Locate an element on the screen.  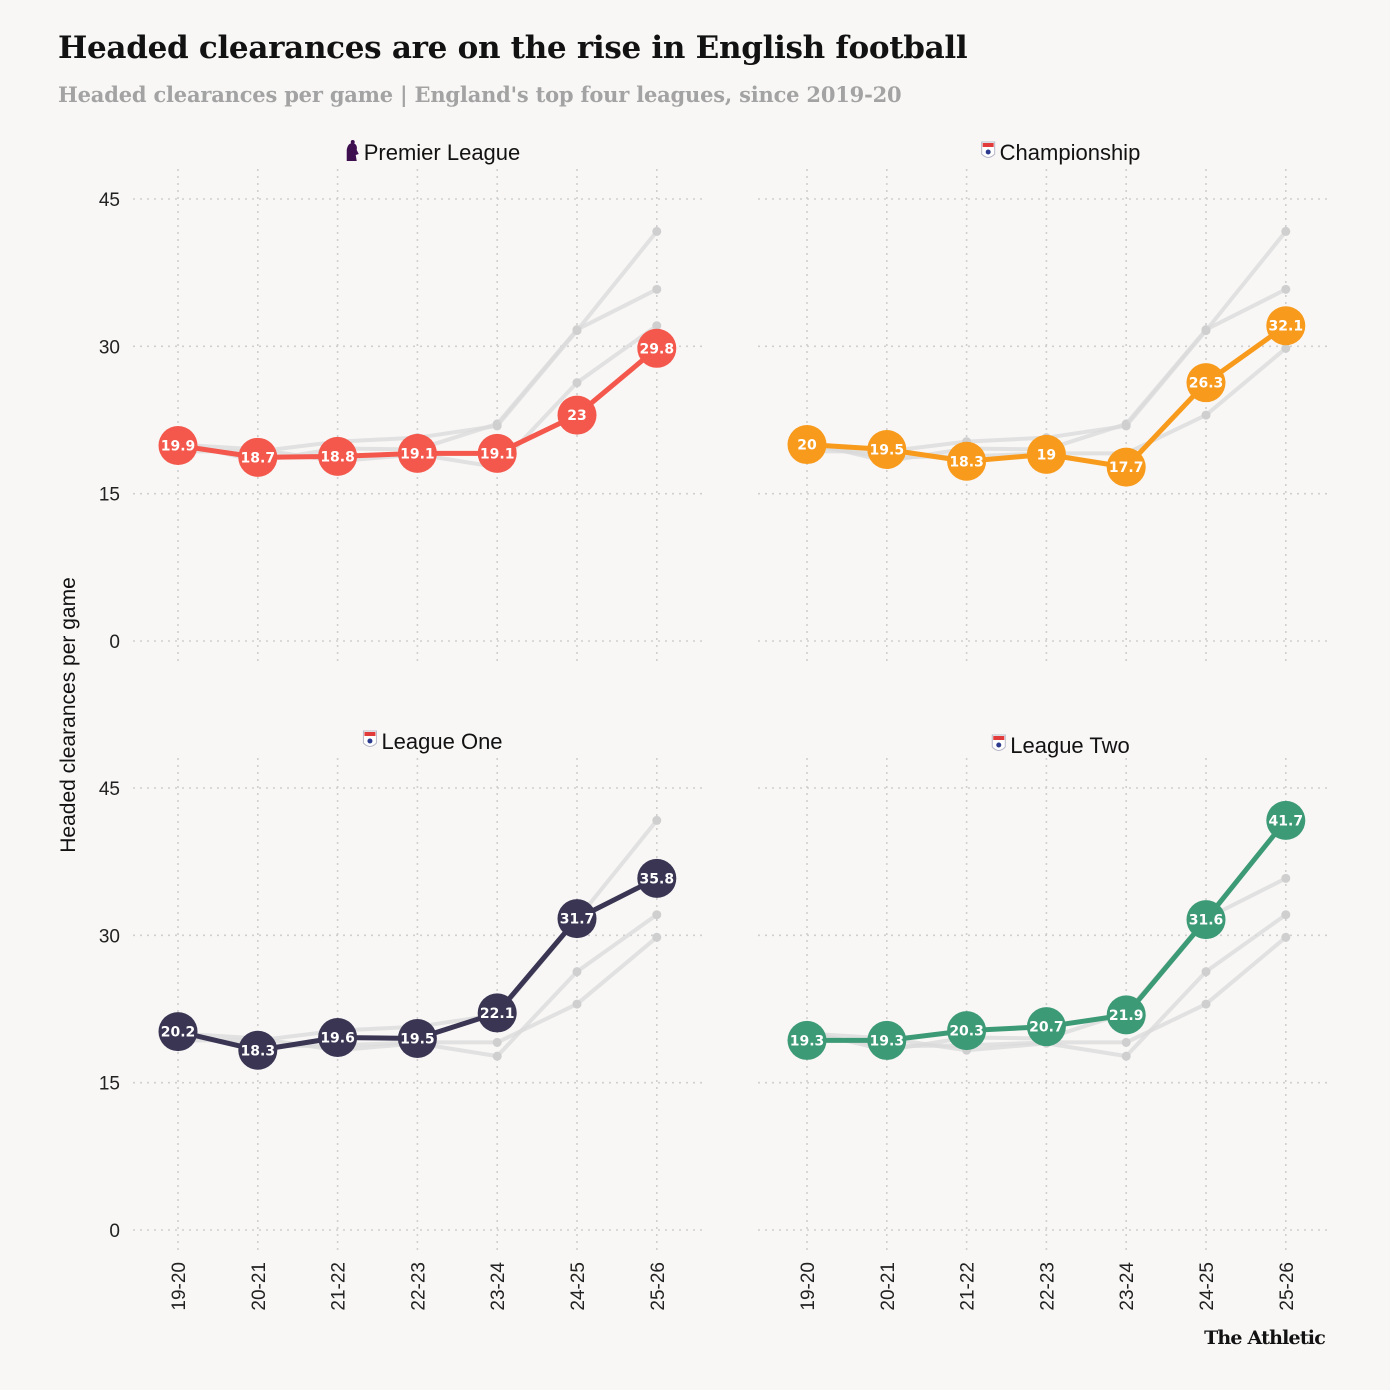
panel-title: League Two is located at coordinates (1069, 745).